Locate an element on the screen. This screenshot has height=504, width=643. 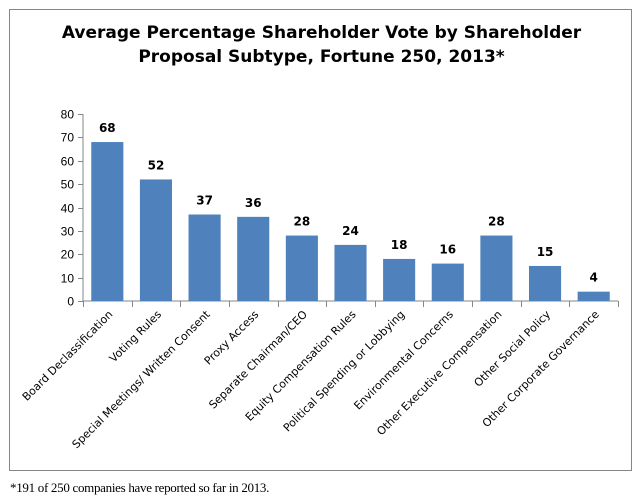
category-label: Environmental Concerns is located at coordinates (403, 360).